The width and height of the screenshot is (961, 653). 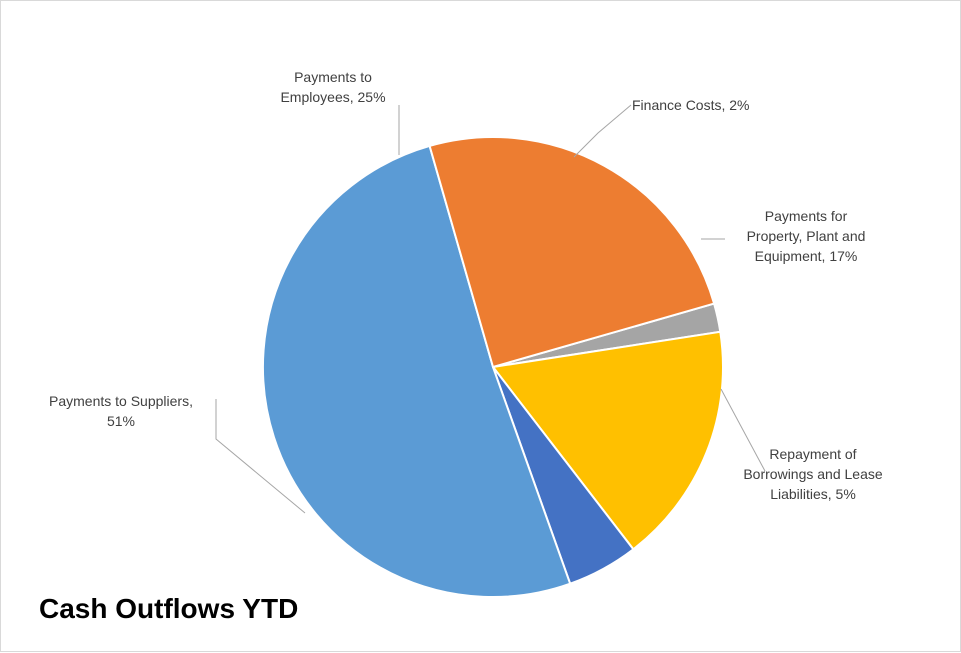 What do you see at coordinates (602, 131) in the screenshot?
I see `leader-line-finance-costs` at bounding box center [602, 131].